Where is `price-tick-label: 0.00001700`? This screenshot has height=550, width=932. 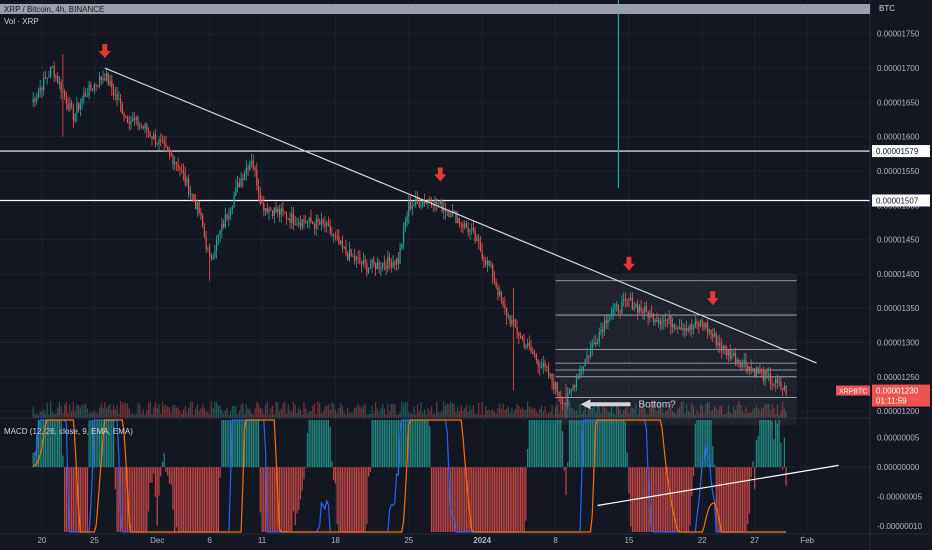 price-tick-label: 0.00001700 is located at coordinates (898, 68).